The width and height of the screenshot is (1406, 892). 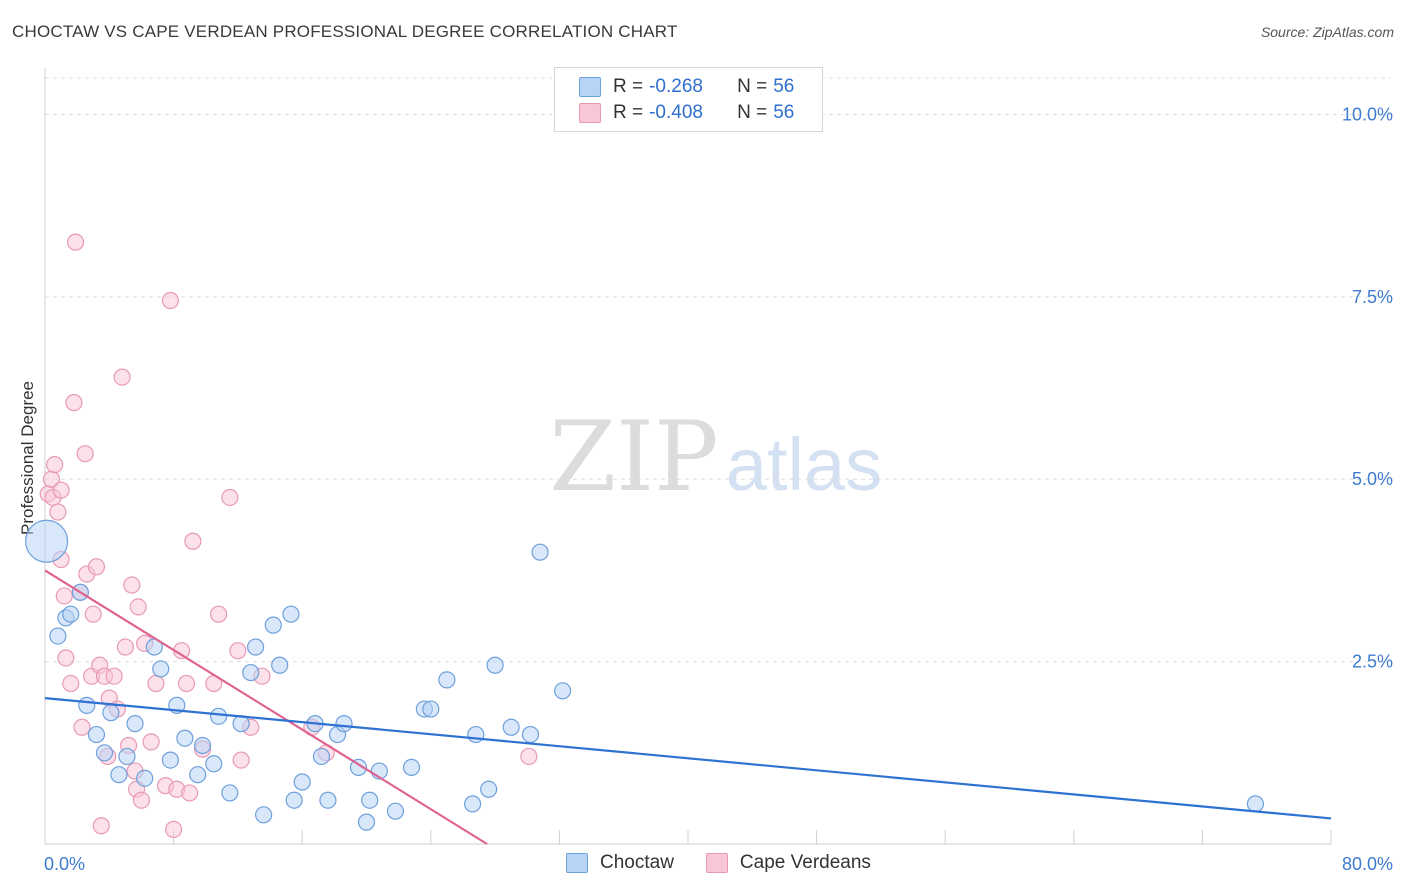 I want to click on correlation-legend: R = -0.268 N = 56 R = -0.408 N = 56, so click(x=688, y=99).